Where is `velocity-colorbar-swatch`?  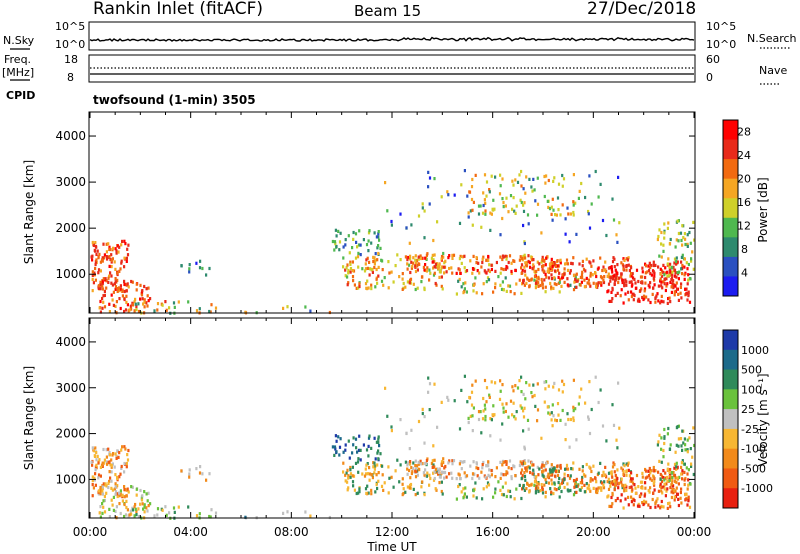
velocity-colorbar-swatch is located at coordinates (730, 498).